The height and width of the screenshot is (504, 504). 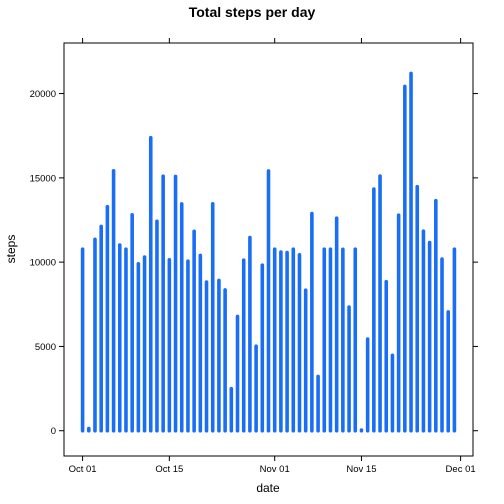 What do you see at coordinates (461, 469) in the screenshot?
I see `x-tick-label: Dec 01` at bounding box center [461, 469].